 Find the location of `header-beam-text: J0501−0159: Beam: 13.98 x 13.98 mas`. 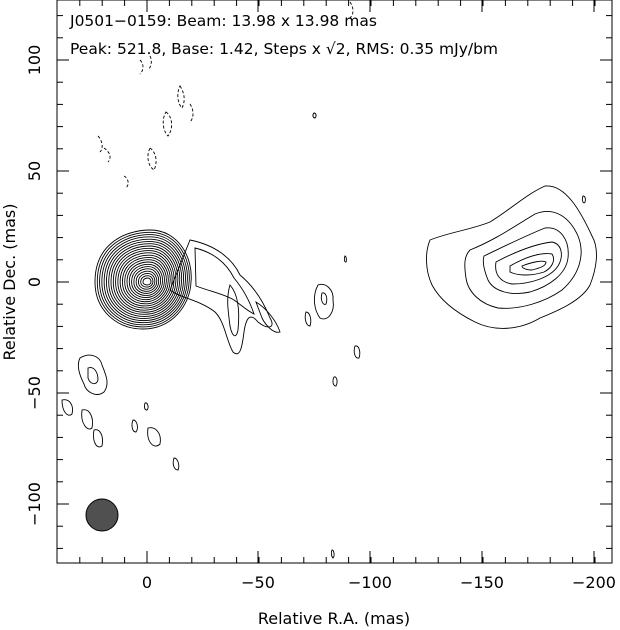

header-beam-text: J0501−0159: Beam: 13.98 x 13.98 mas is located at coordinates (223, 21).